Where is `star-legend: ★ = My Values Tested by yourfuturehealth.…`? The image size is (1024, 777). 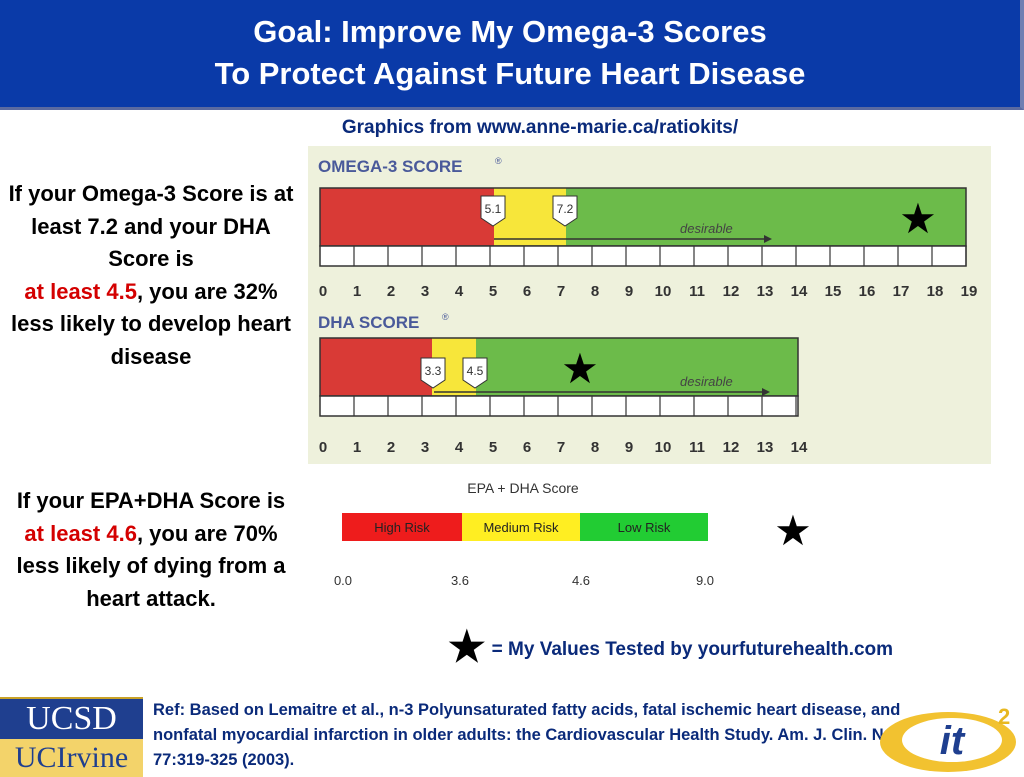
star-legend: ★ = My Values Tested by yourfuturehealth.… is located at coordinates (670, 646).